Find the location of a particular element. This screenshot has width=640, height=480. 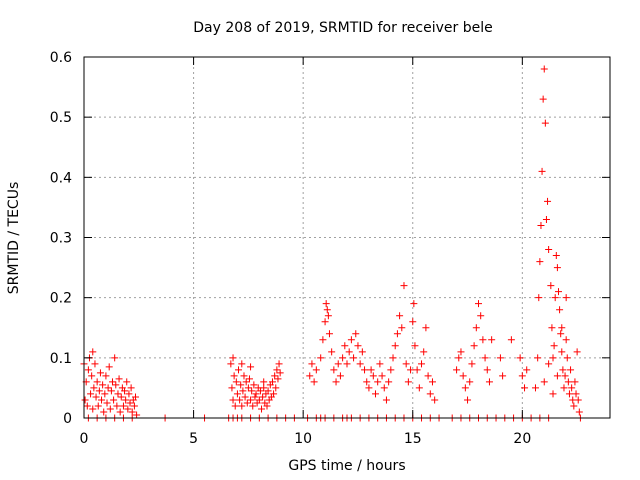

x-axis-title: GPS time / hours is located at coordinates (346, 466).